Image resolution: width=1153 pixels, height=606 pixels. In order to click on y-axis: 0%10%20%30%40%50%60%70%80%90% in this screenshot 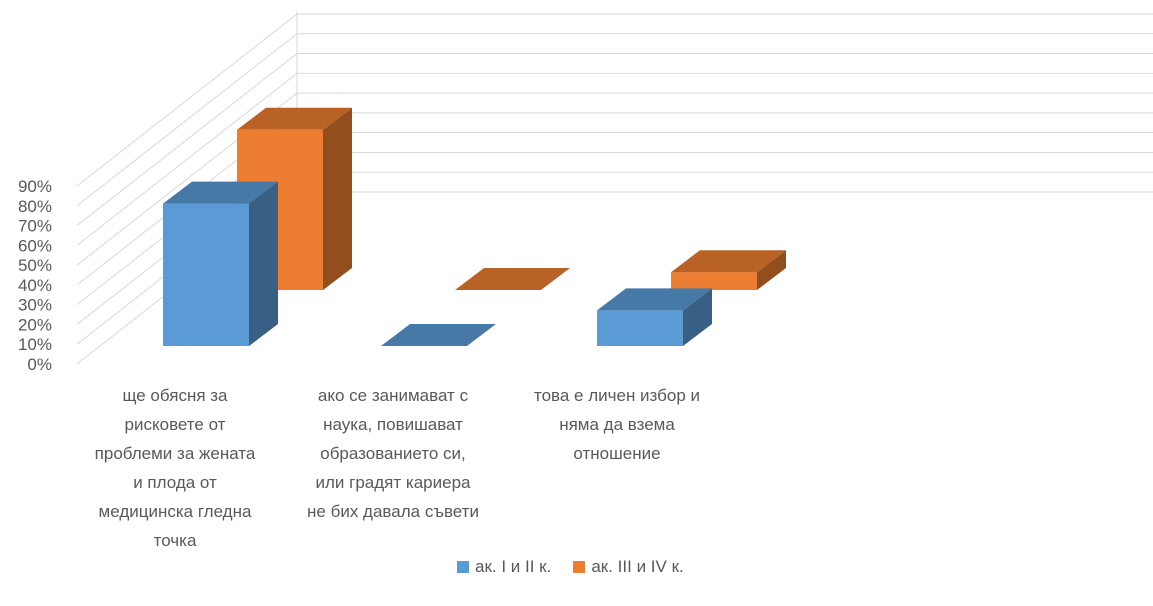, I will do `click(35, 275)`.